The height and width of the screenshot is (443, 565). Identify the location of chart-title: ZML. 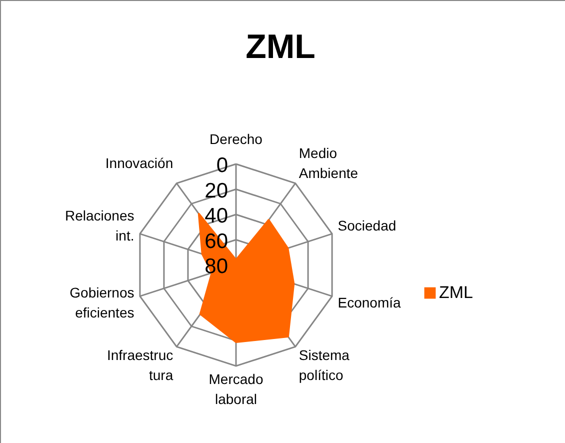
(281, 47).